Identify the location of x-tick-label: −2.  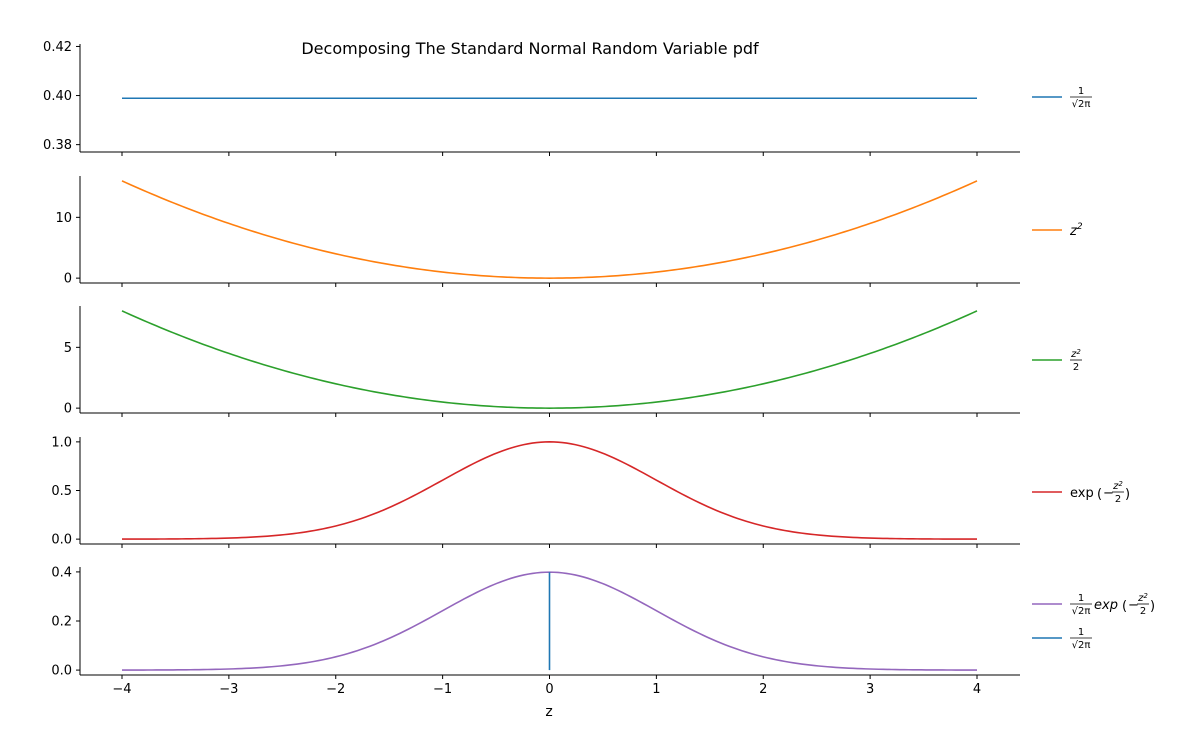
(335, 689).